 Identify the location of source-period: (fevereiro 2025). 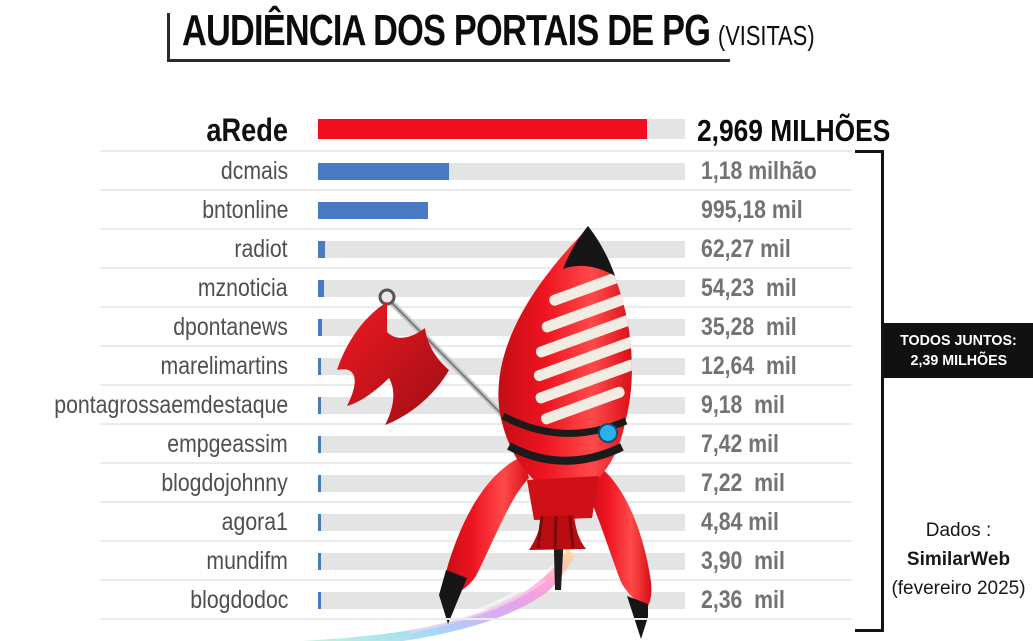
(958, 588).